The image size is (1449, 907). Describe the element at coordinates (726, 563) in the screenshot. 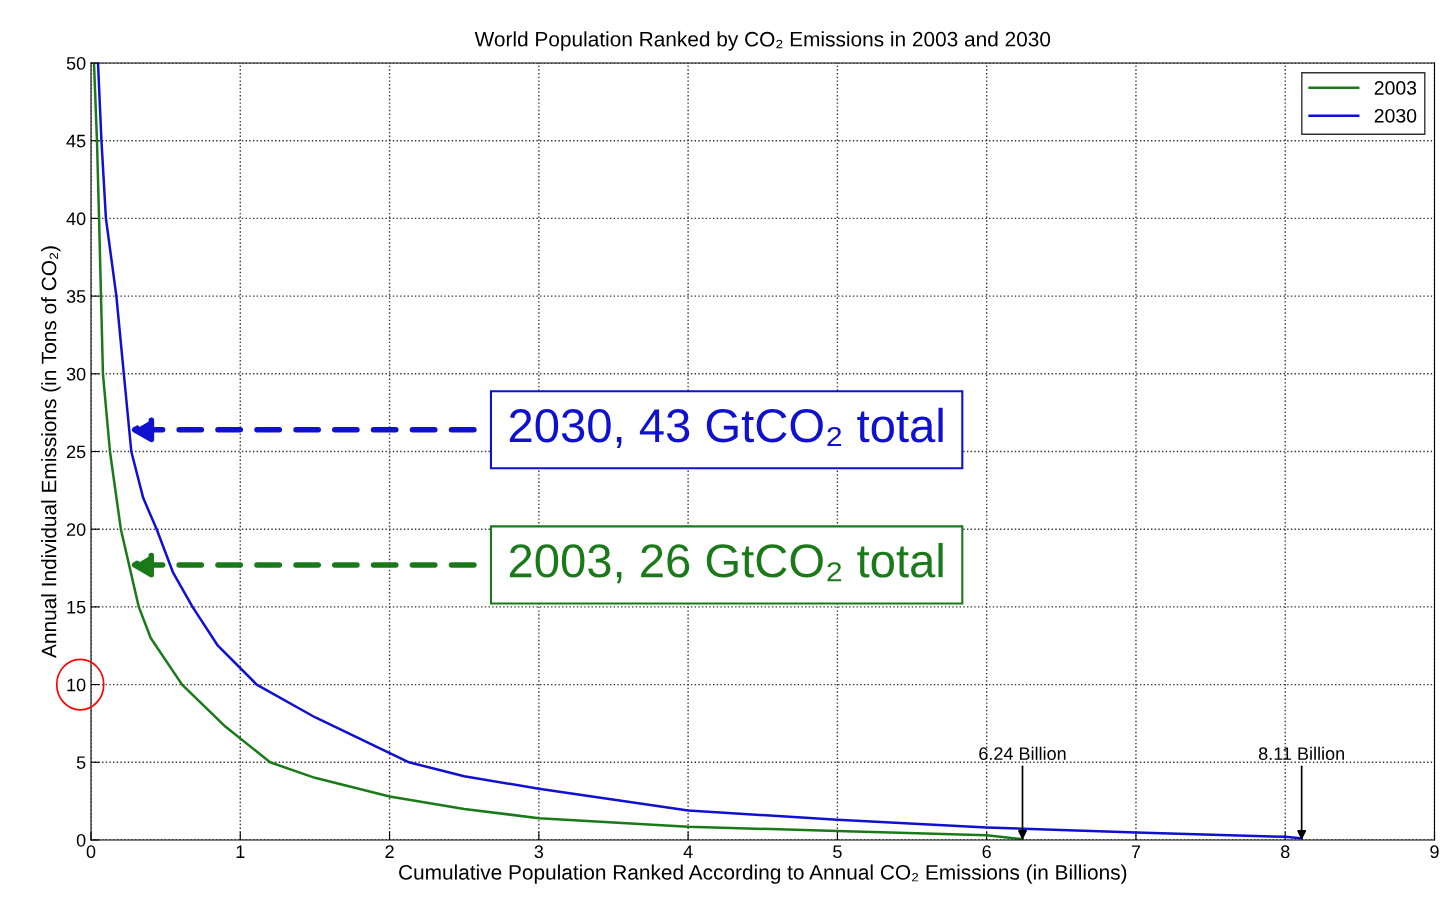

I see `annotation: 2003, 26 GtCO₂ total` at that location.